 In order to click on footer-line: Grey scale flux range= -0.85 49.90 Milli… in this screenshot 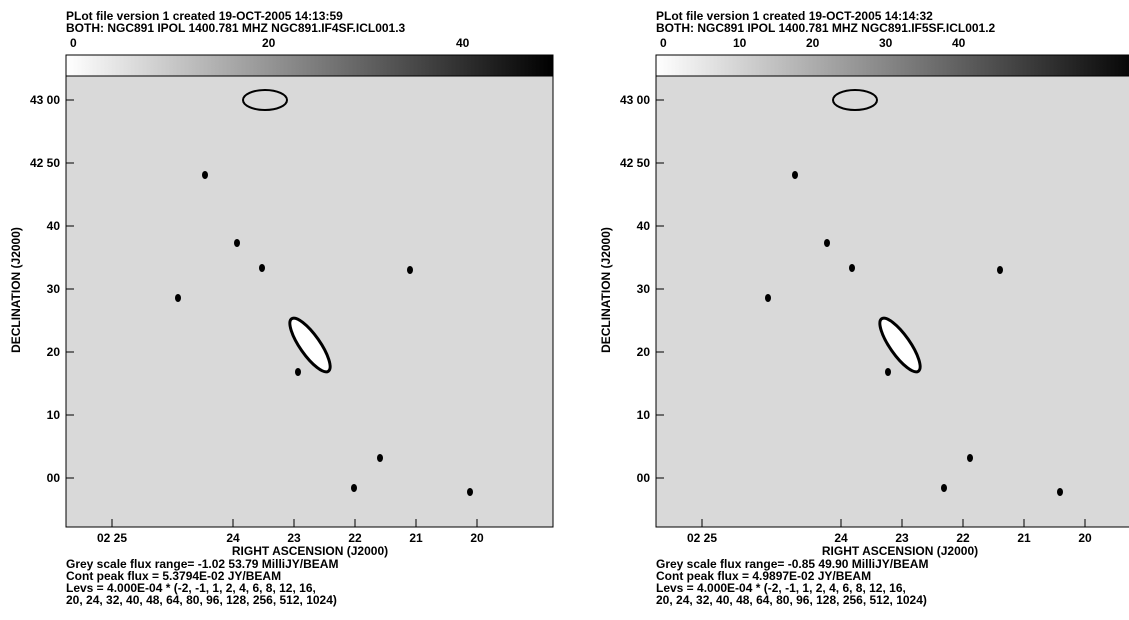, I will do `click(792, 564)`.